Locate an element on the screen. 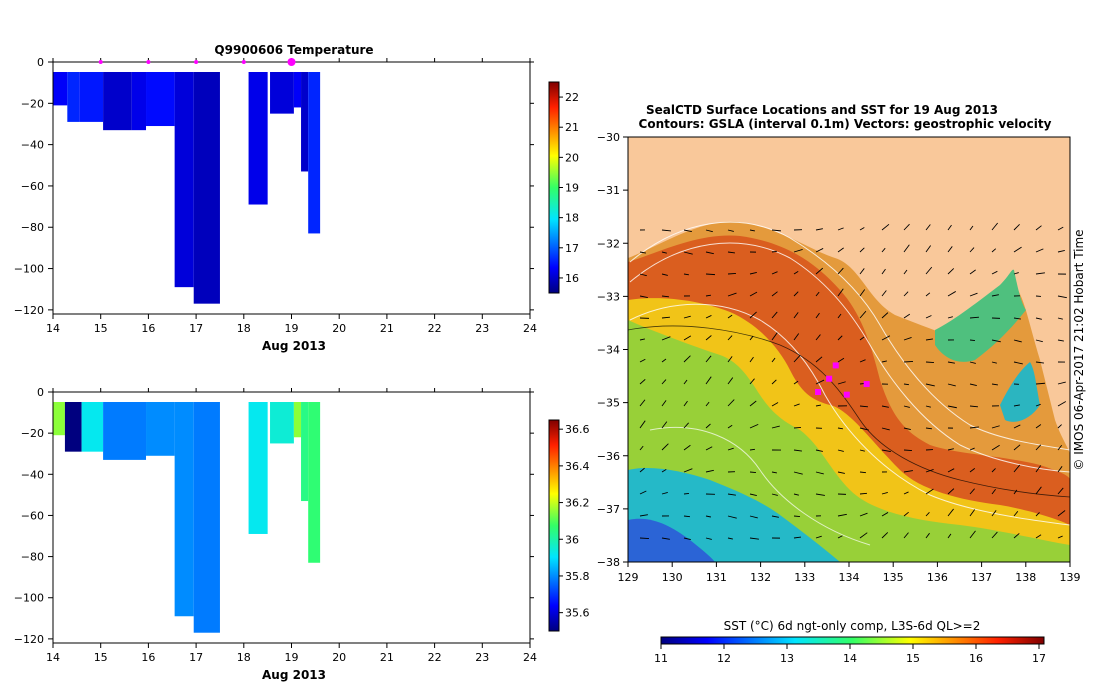  x-tick-label: 18 is located at coordinates (244, 657).